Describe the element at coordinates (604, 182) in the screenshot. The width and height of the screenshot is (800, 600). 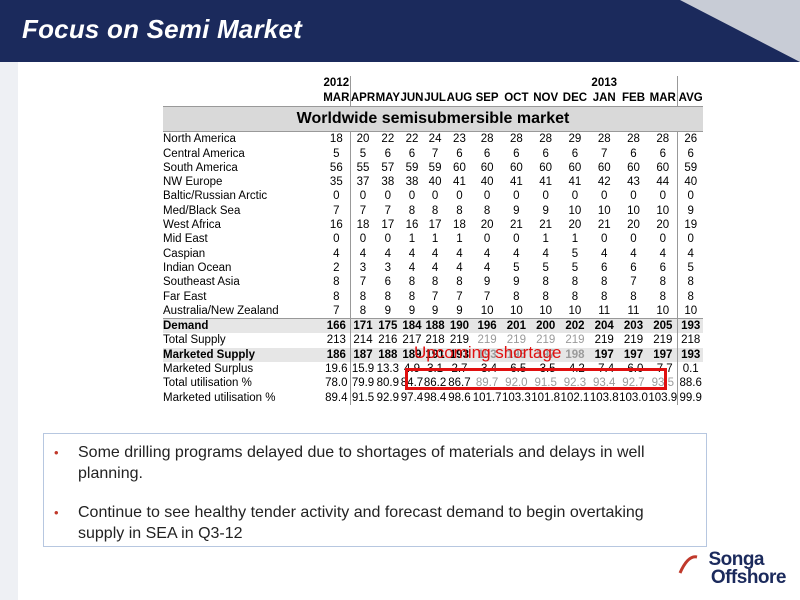
I see `row-value: 42` at that location.